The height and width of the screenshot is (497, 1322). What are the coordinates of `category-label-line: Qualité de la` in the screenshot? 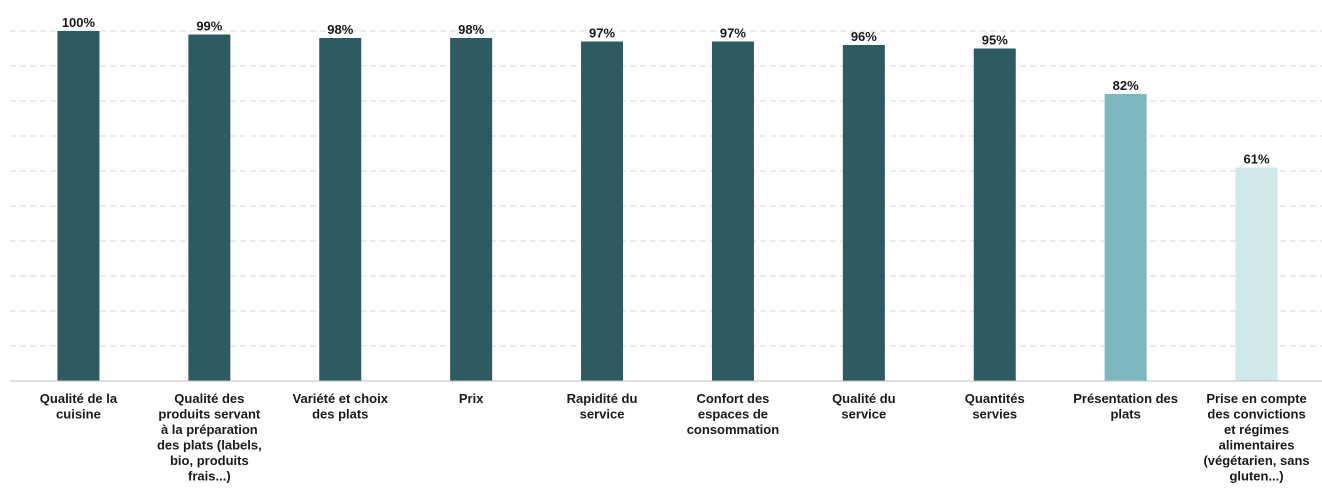 It's located at (79, 398).